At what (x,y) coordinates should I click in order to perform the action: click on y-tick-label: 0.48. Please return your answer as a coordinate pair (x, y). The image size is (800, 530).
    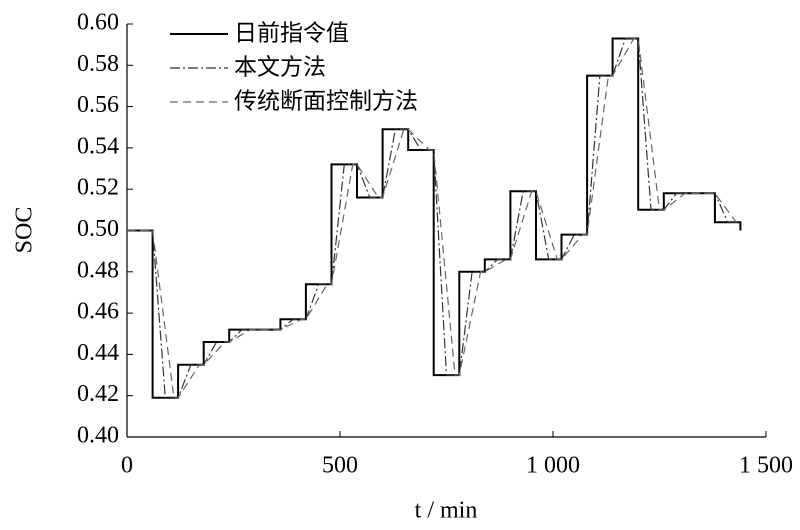
    Looking at the image, I should click on (98, 270).